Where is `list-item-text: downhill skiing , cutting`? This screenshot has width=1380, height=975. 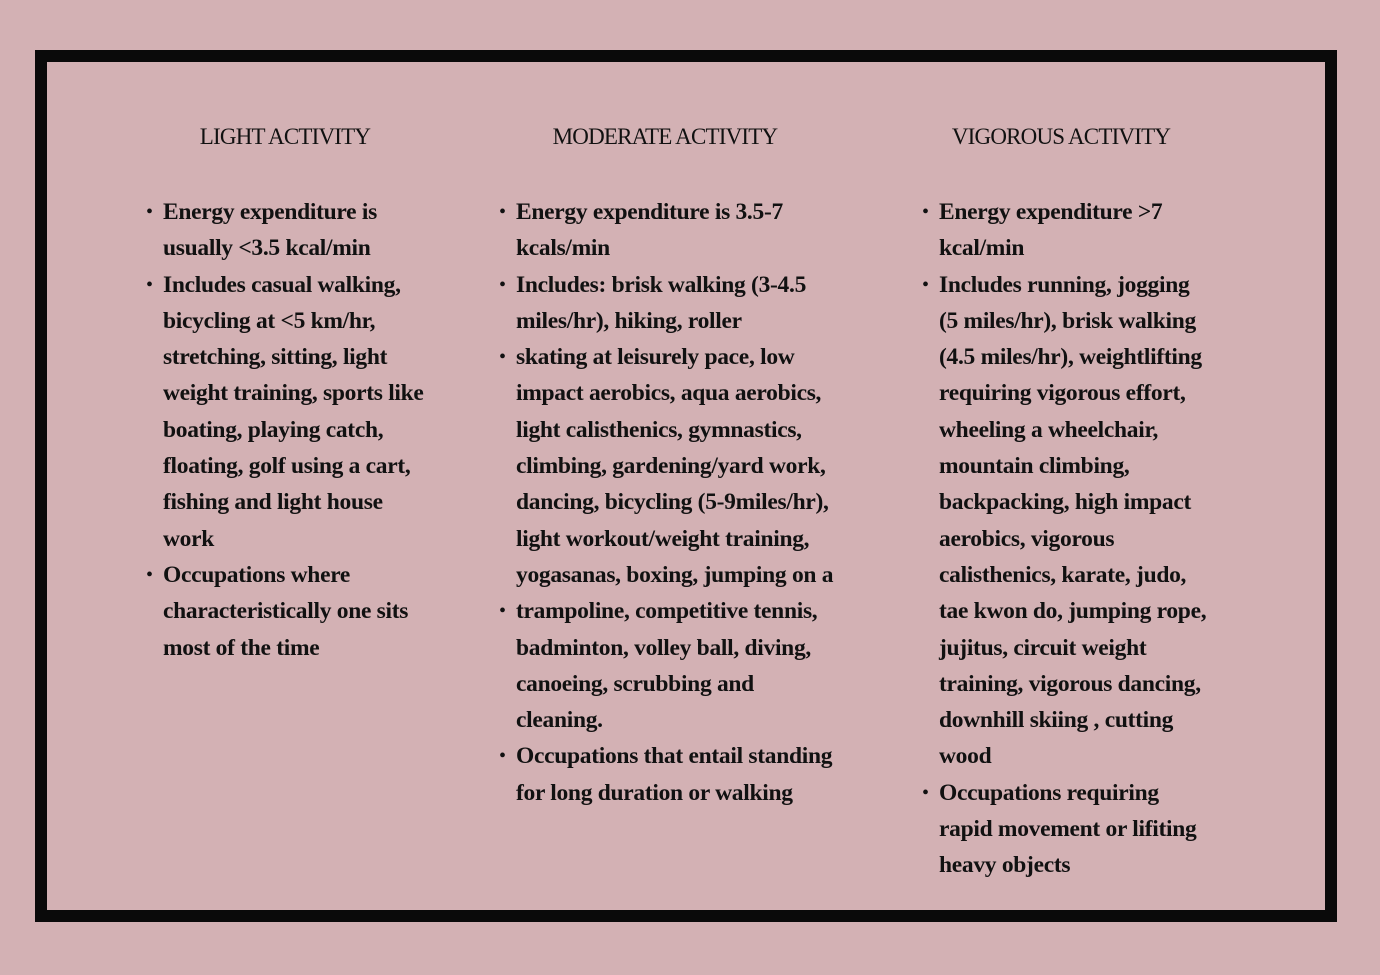
list-item-text: downhill skiing , cutting is located at coordinates (1056, 720).